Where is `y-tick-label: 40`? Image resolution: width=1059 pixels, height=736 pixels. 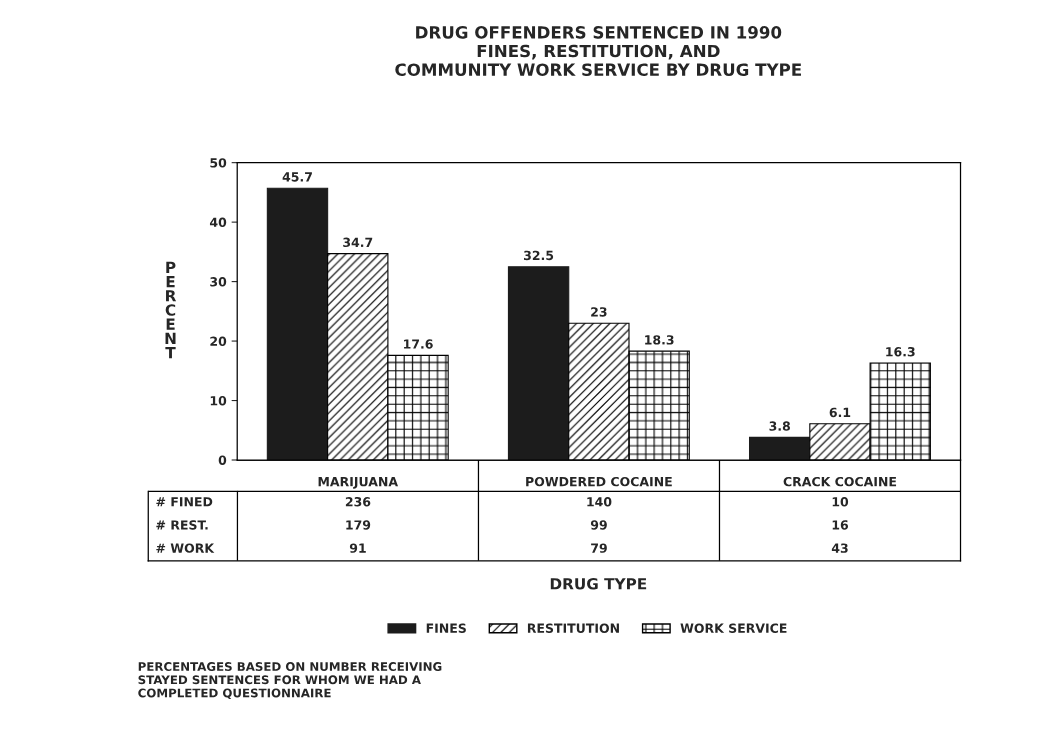 y-tick-label: 40 is located at coordinates (218, 222).